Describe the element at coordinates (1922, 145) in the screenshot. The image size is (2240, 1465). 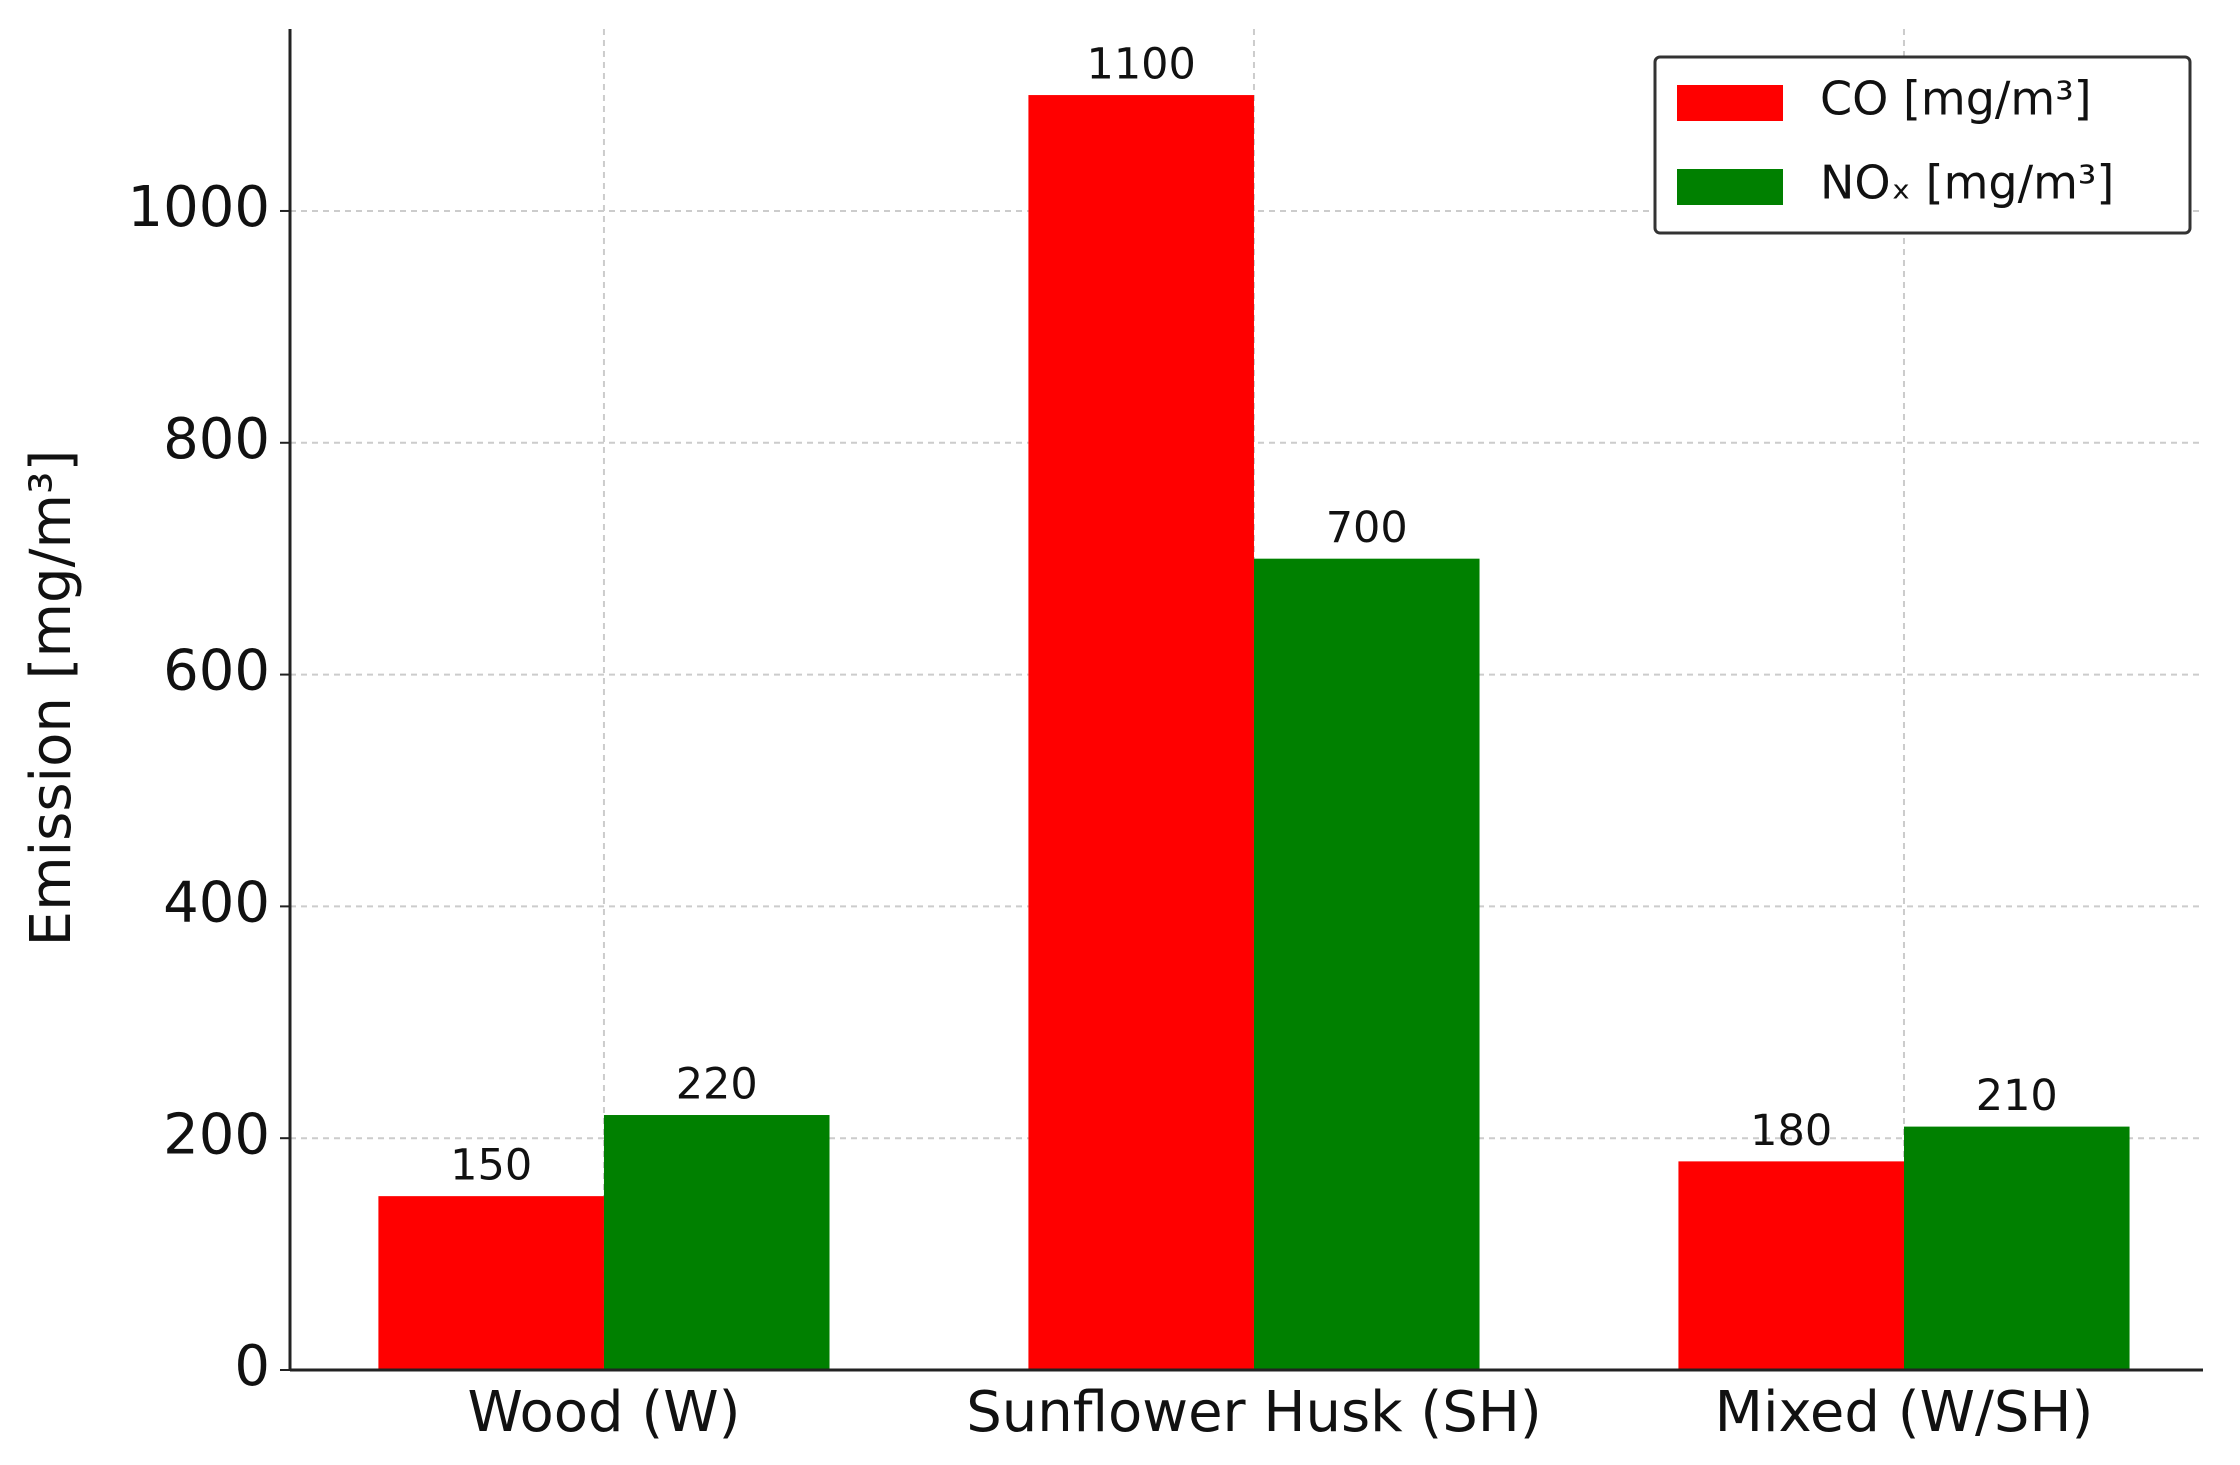
I see `legend-box` at that location.